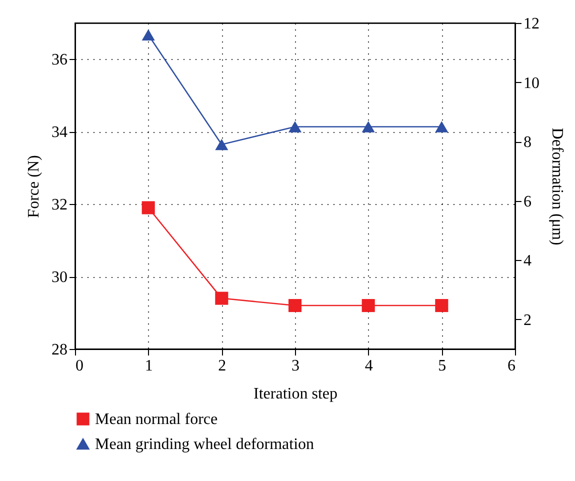 The image size is (575, 481). Describe the element at coordinates (204, 444) in the screenshot. I see `legend-label: Mean grinding wheel deformation` at that location.